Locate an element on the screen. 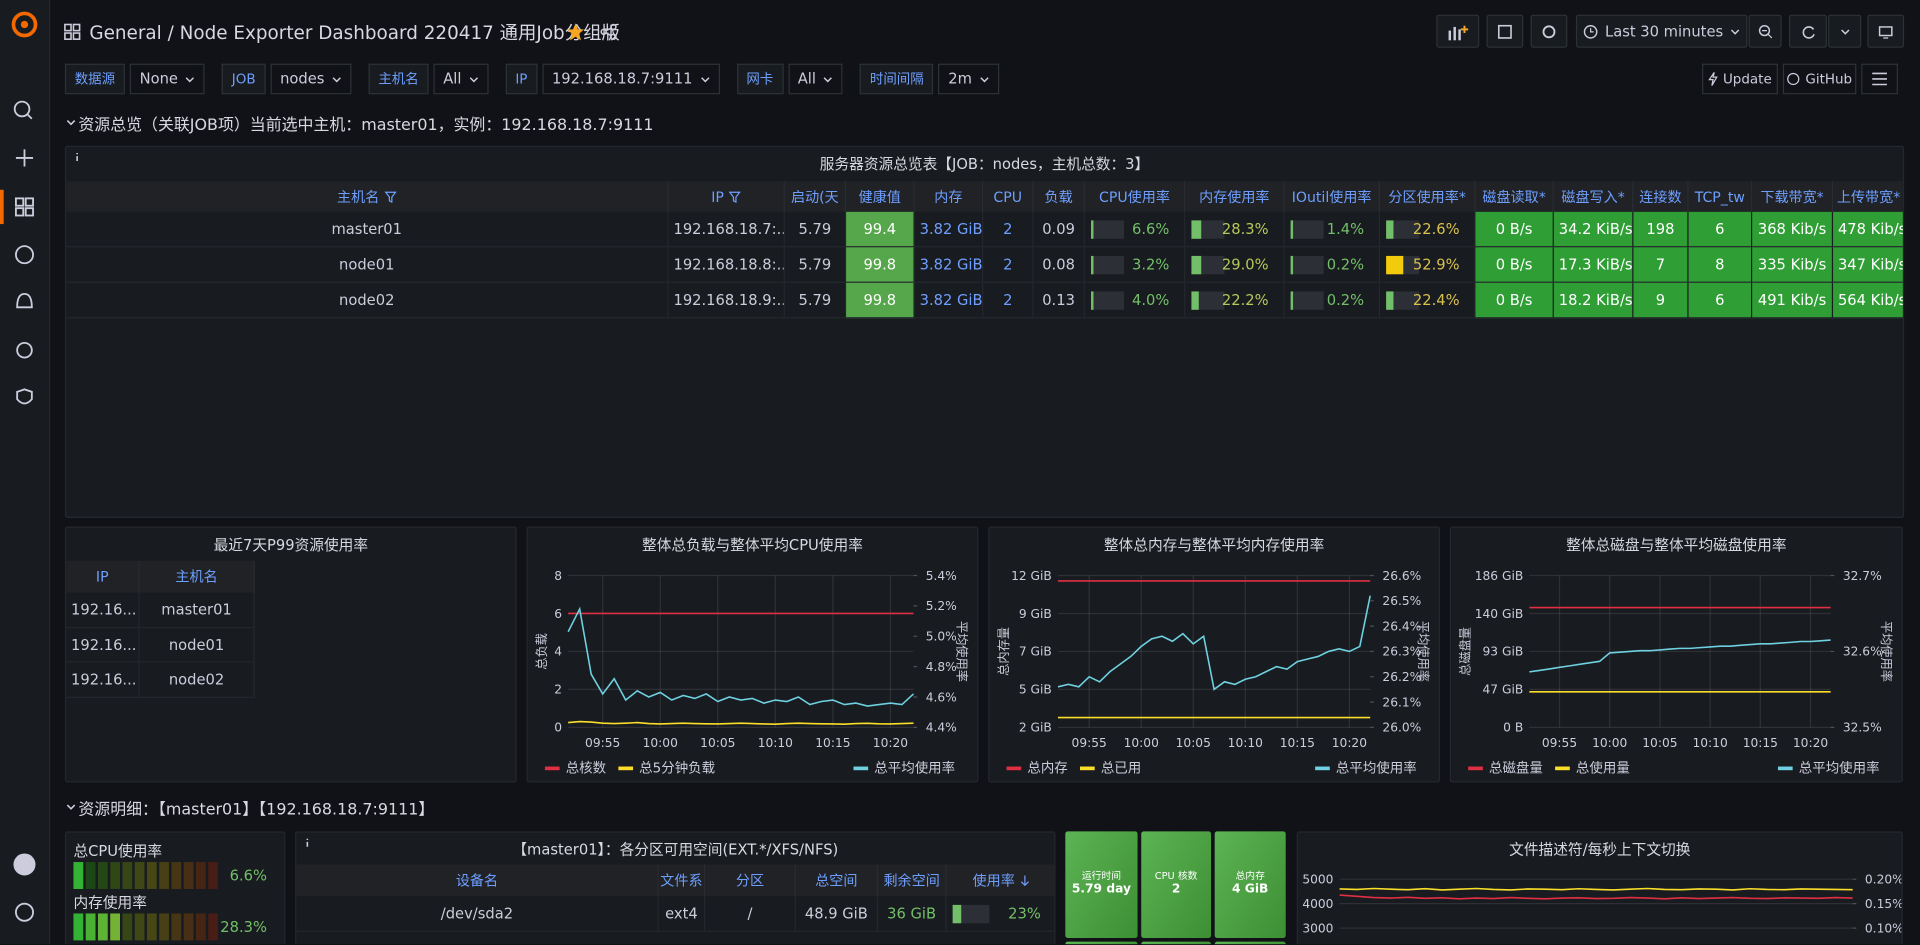 The width and height of the screenshot is (1920, 945). logo-core is located at coordinates (24, 24).